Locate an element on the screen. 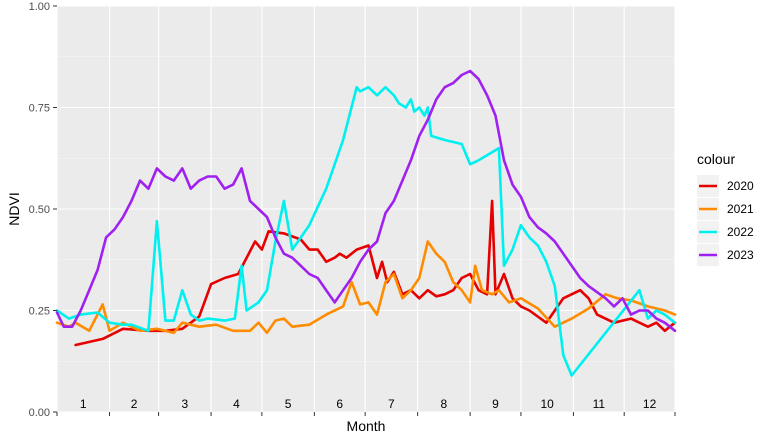  legend: colour 2020 2021 2022 2023 is located at coordinates (725, 208).